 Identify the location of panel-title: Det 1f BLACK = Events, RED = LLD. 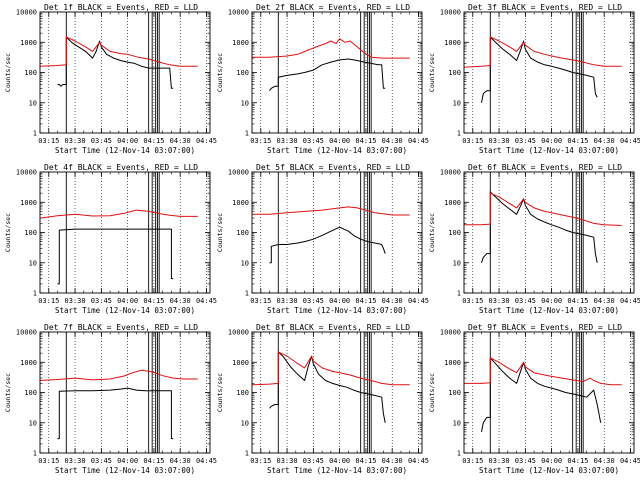
(121, 7).